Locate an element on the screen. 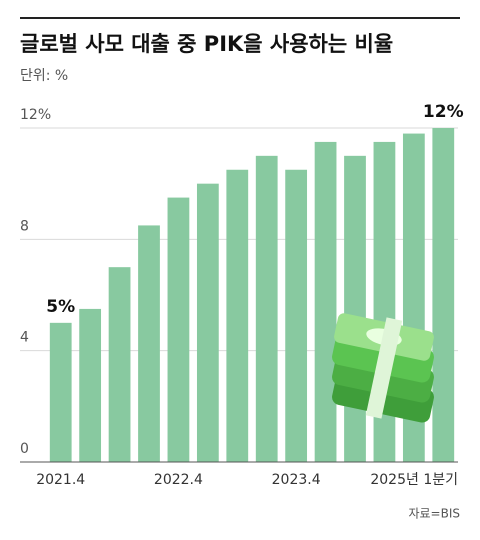 This screenshot has height=540, width=480. y-tick-label: 0 is located at coordinates (24, 449).